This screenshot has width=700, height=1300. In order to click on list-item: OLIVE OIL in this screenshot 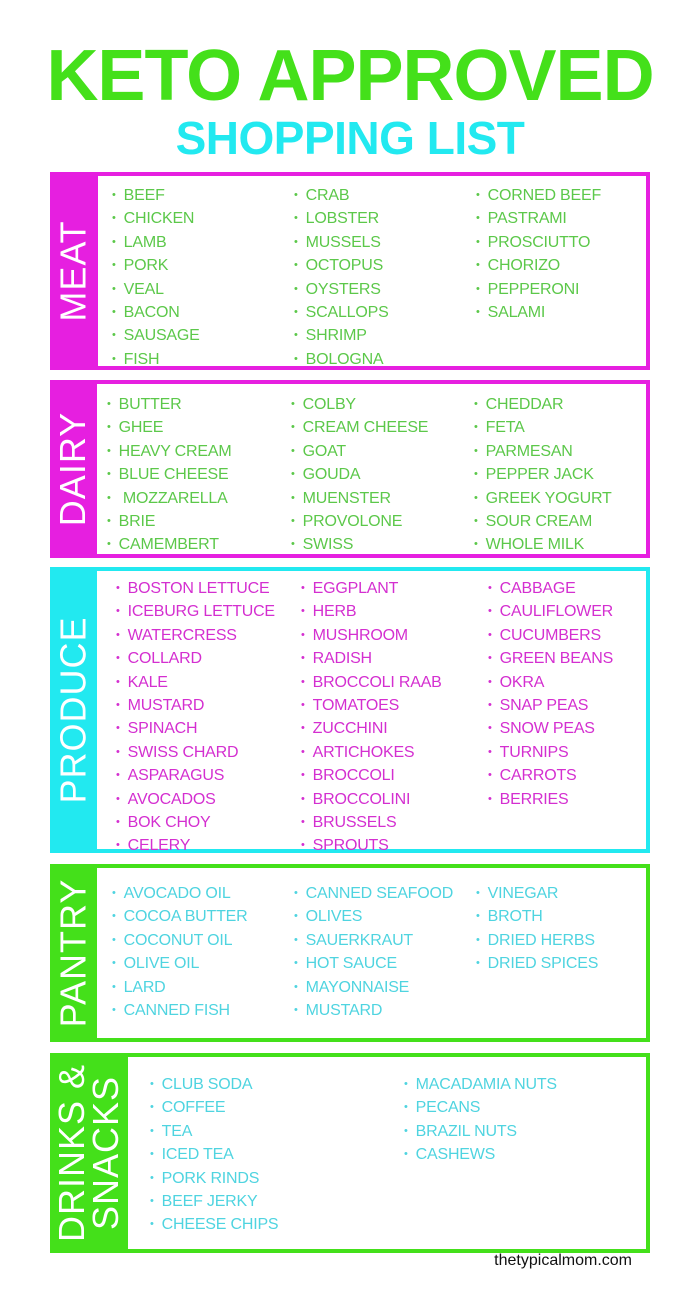, I will do `click(180, 963)`.